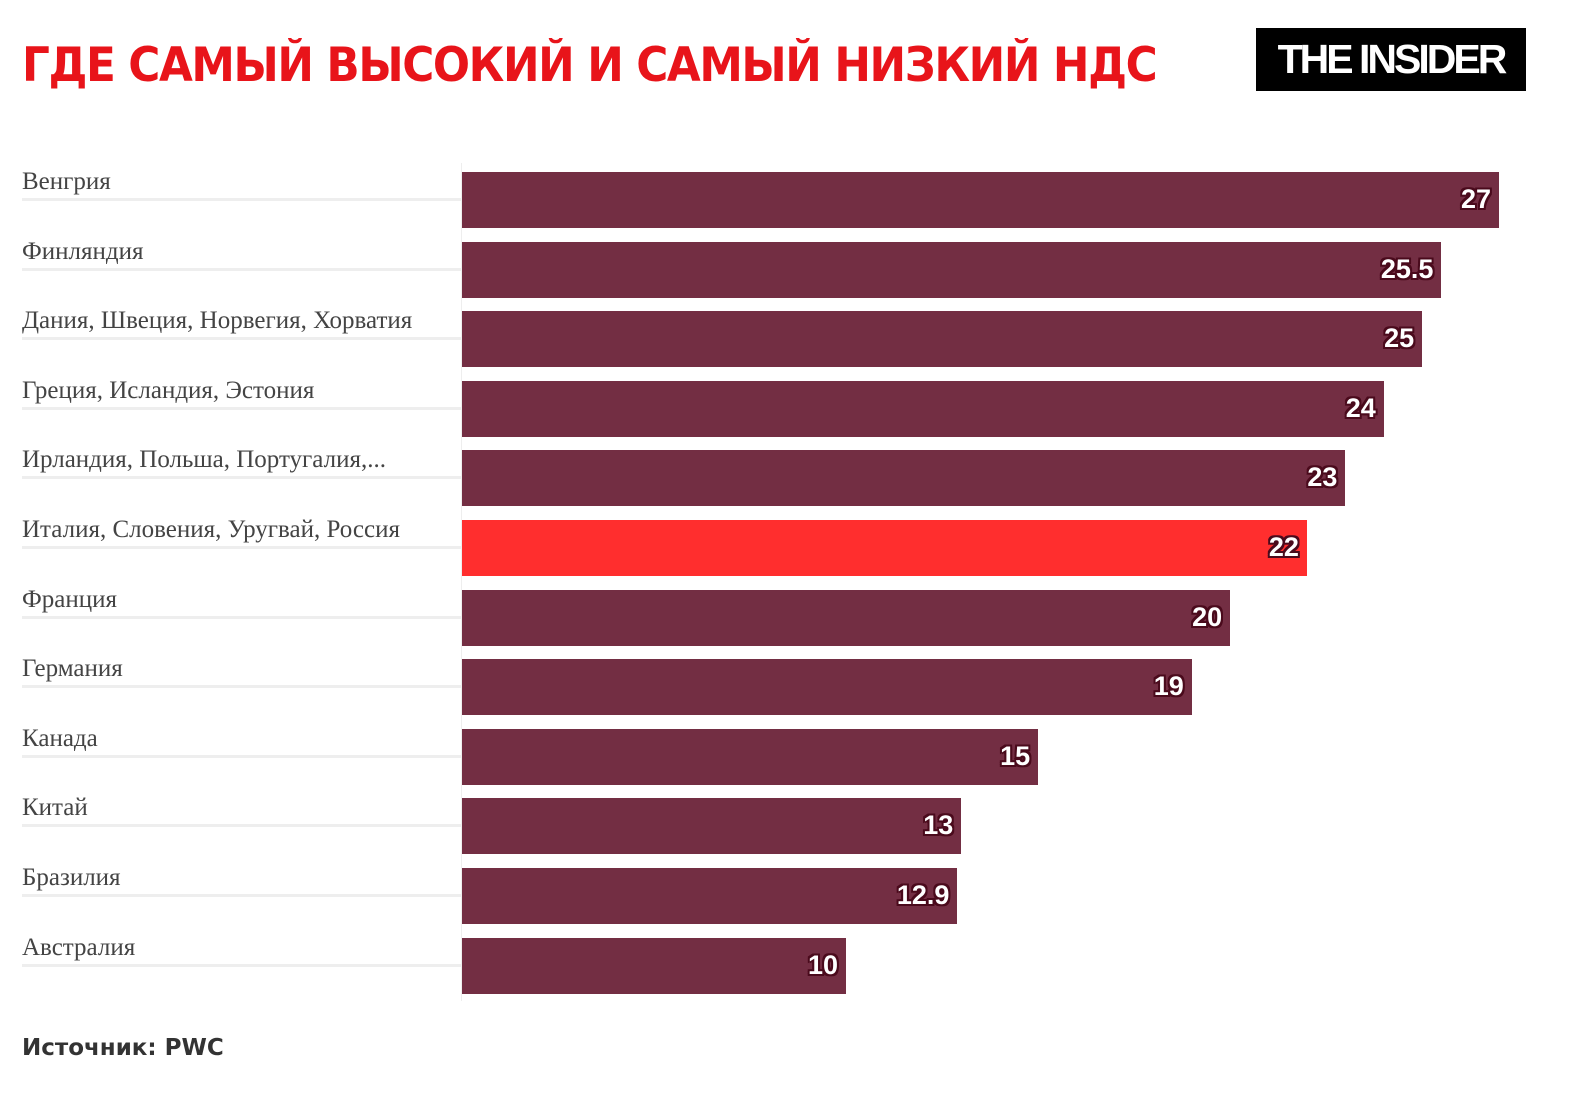 The height and width of the screenshot is (1098, 1586). What do you see at coordinates (123, 1048) in the screenshot?
I see `source-note: Источник: PWC` at bounding box center [123, 1048].